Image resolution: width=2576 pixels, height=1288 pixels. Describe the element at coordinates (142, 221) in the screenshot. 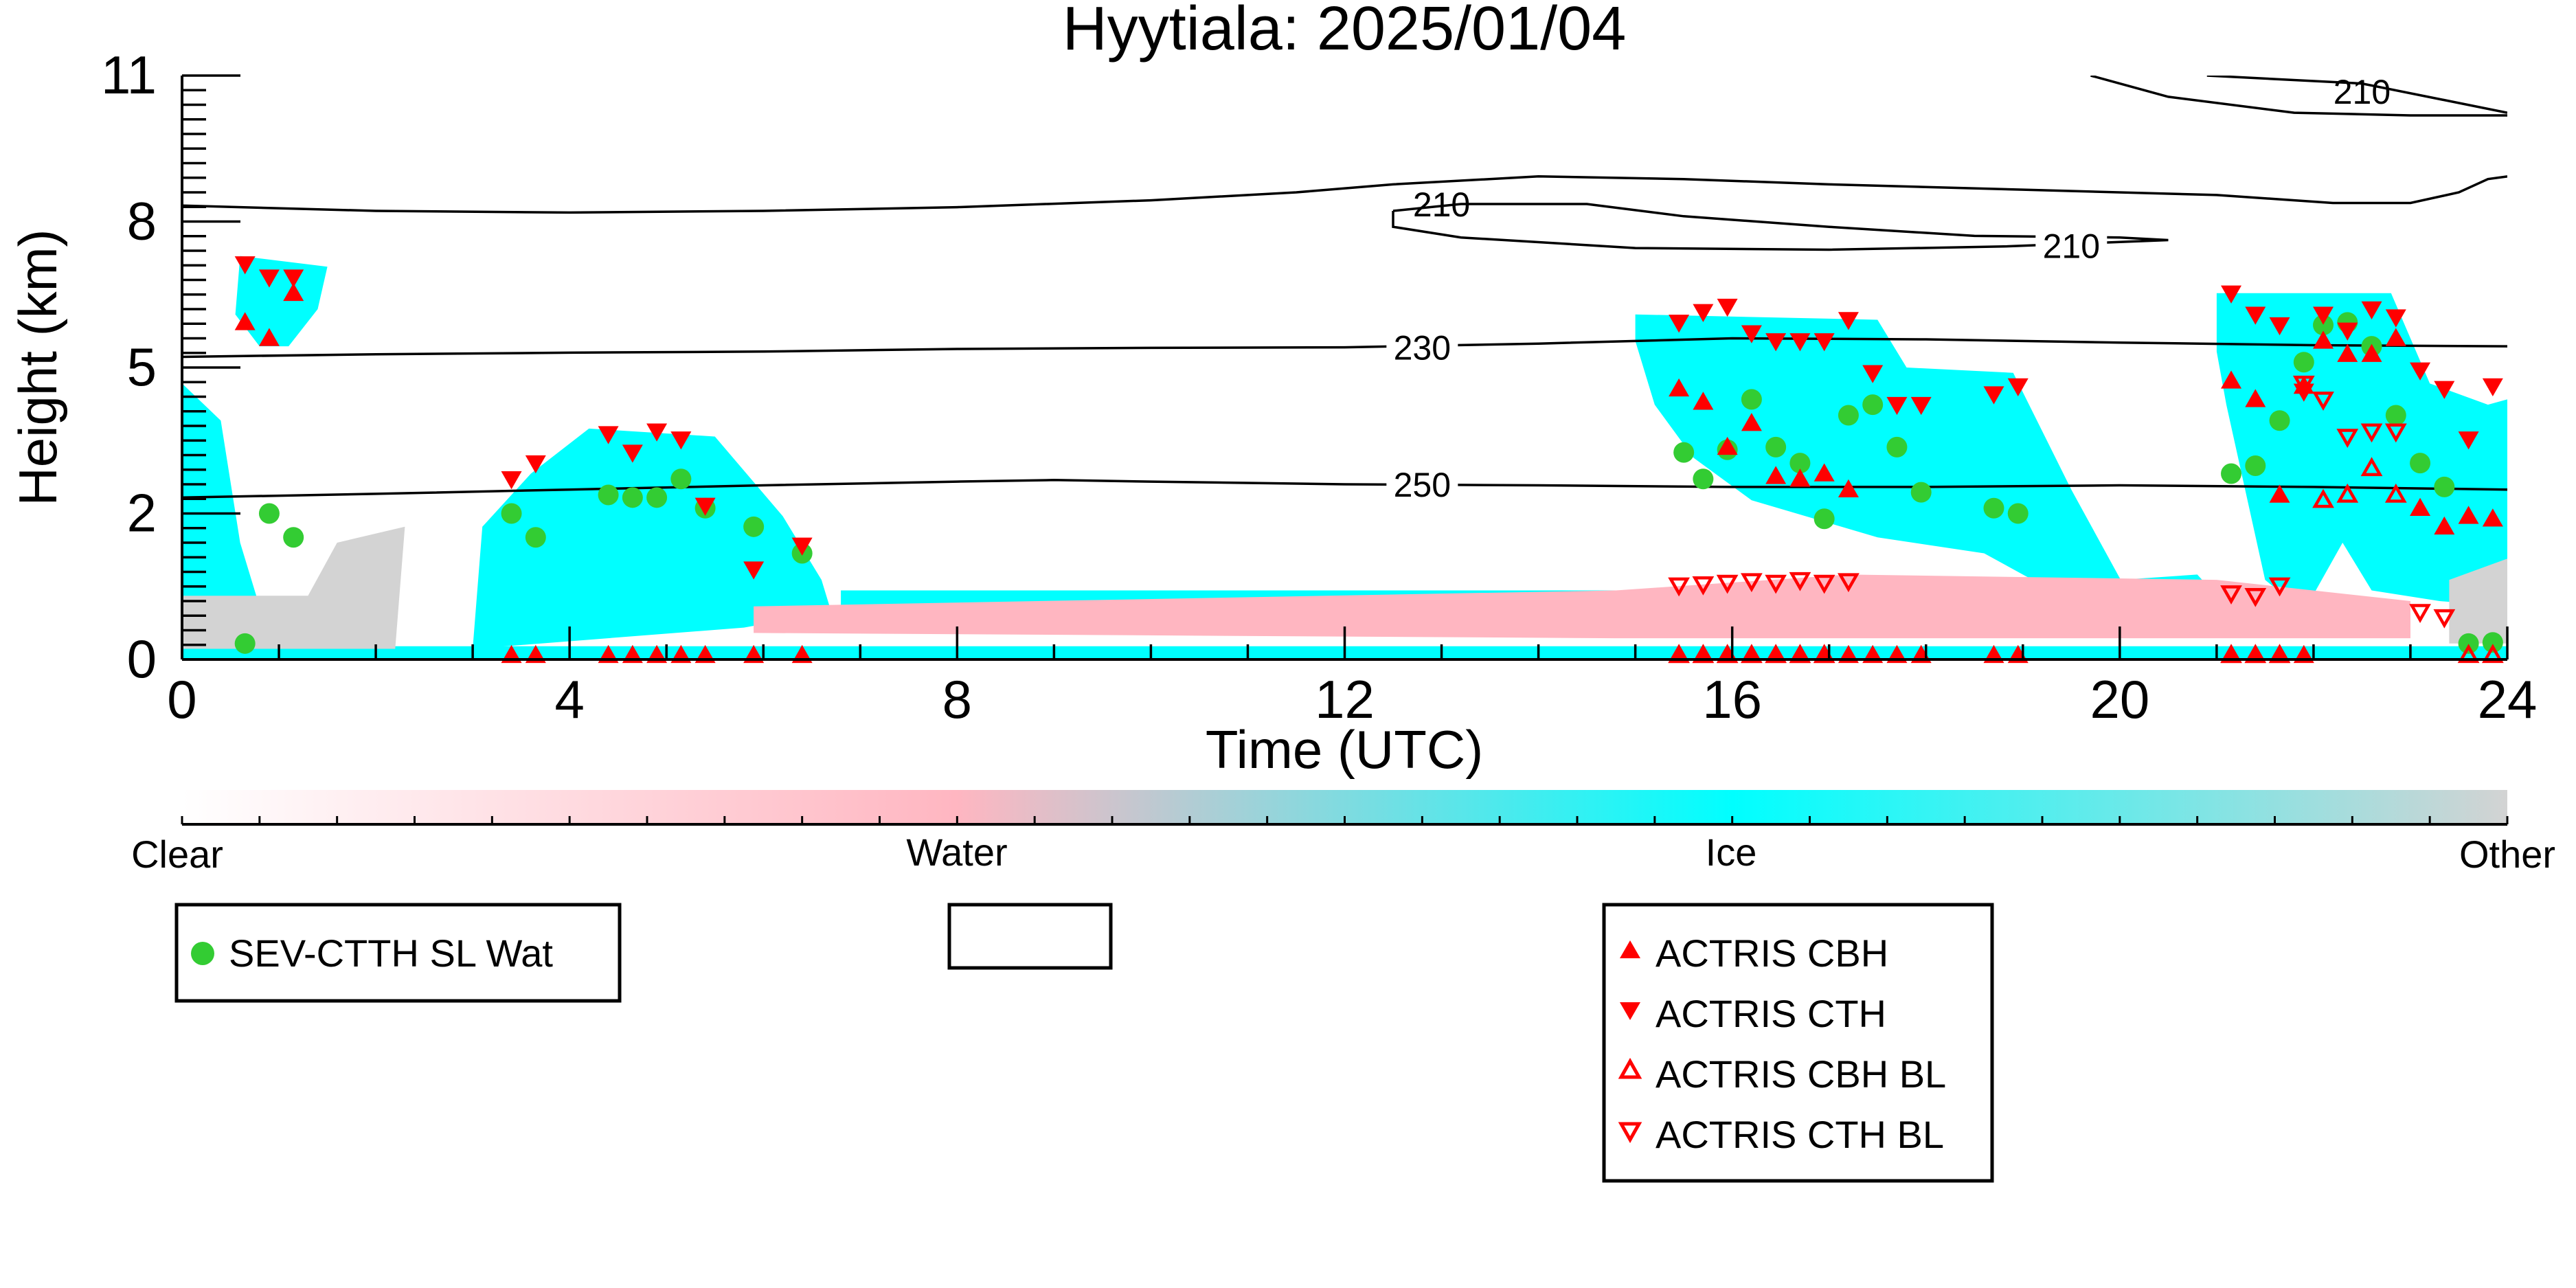

I see `y-tick-label: 8` at that location.